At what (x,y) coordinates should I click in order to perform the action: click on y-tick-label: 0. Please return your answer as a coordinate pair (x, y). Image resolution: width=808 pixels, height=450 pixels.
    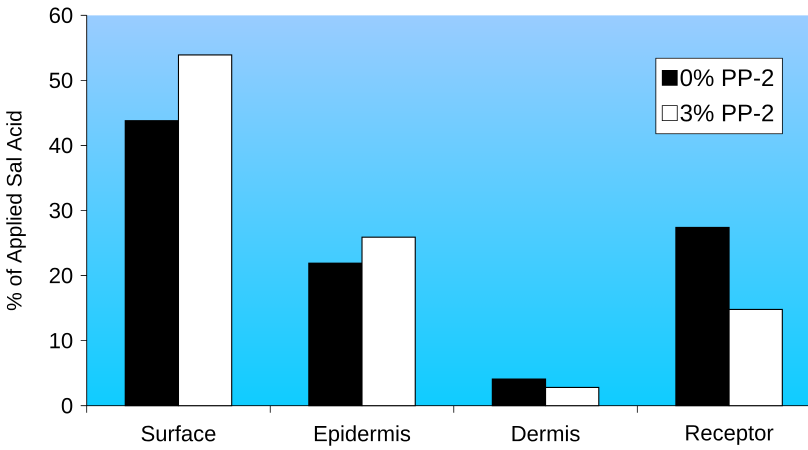
    Looking at the image, I should click on (67, 406).